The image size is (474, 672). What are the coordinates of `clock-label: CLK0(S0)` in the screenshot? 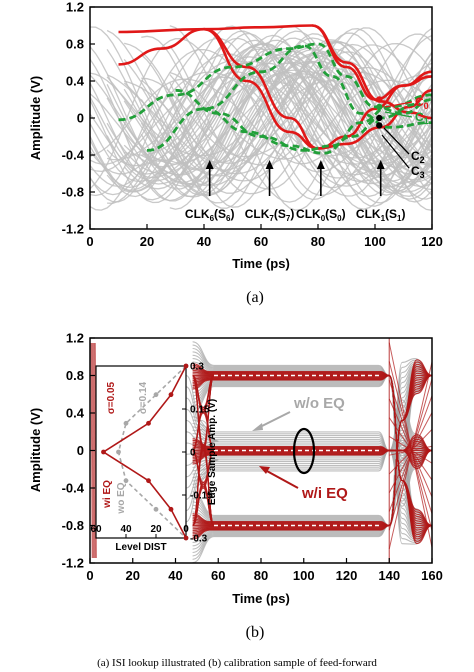 It's located at (321, 215).